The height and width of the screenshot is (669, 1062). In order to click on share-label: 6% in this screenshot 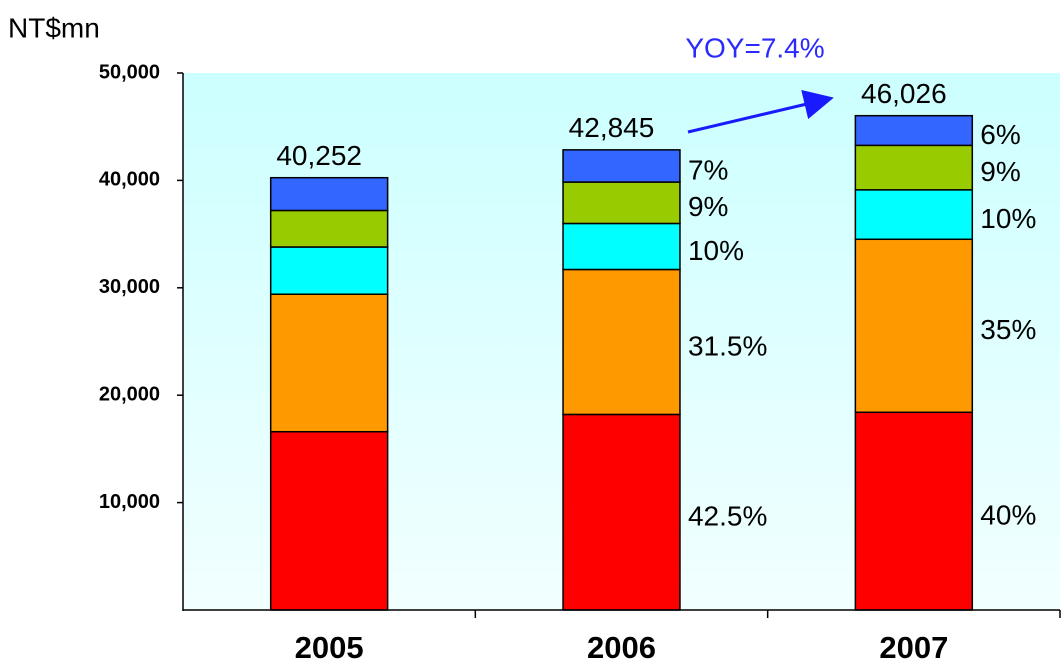, I will do `click(1000, 134)`.